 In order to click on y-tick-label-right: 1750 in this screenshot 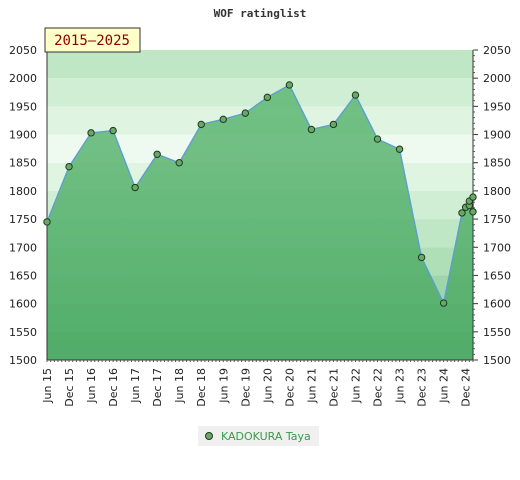, I will do `click(497, 219)`.